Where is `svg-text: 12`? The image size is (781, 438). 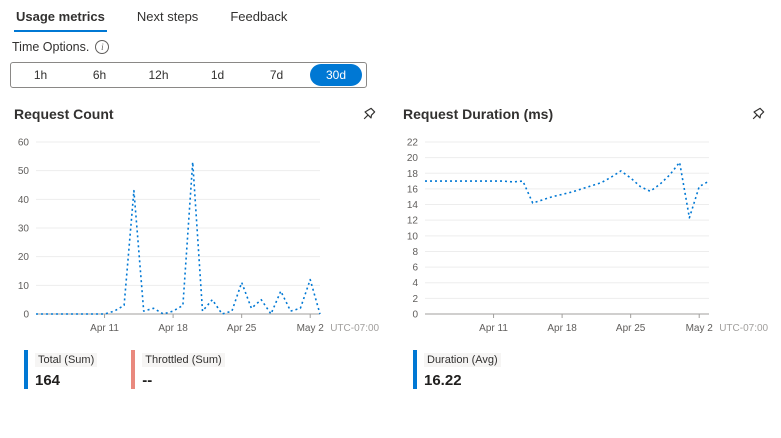 svg-text: 12 is located at coordinates (413, 221).